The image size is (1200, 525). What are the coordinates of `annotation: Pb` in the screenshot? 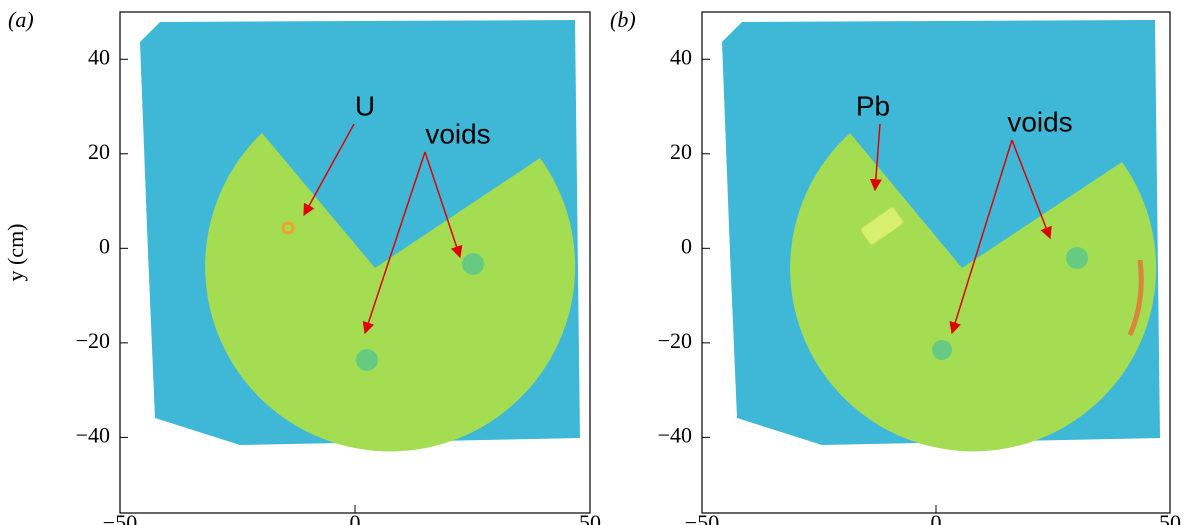 It's located at (873, 105).